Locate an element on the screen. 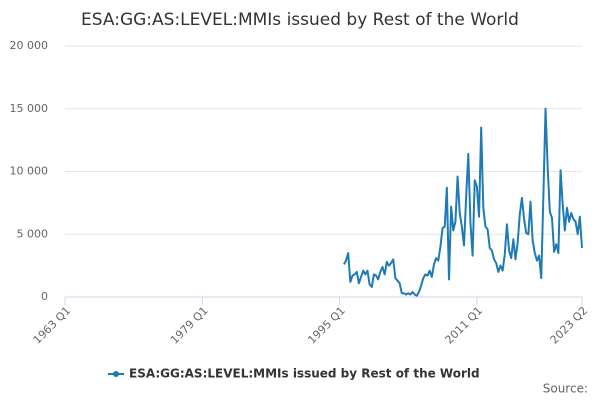  x-tick-label: 1995 Q1 is located at coordinates (326, 325).